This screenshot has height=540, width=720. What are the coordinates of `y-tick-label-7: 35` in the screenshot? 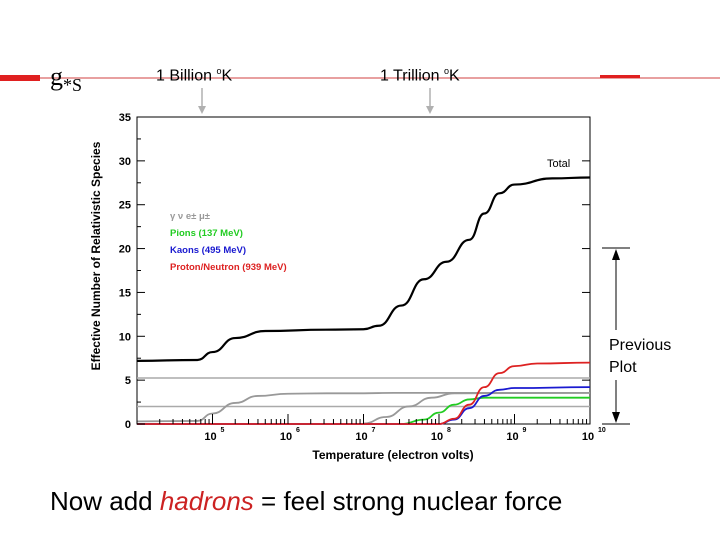 It's located at (125, 118).